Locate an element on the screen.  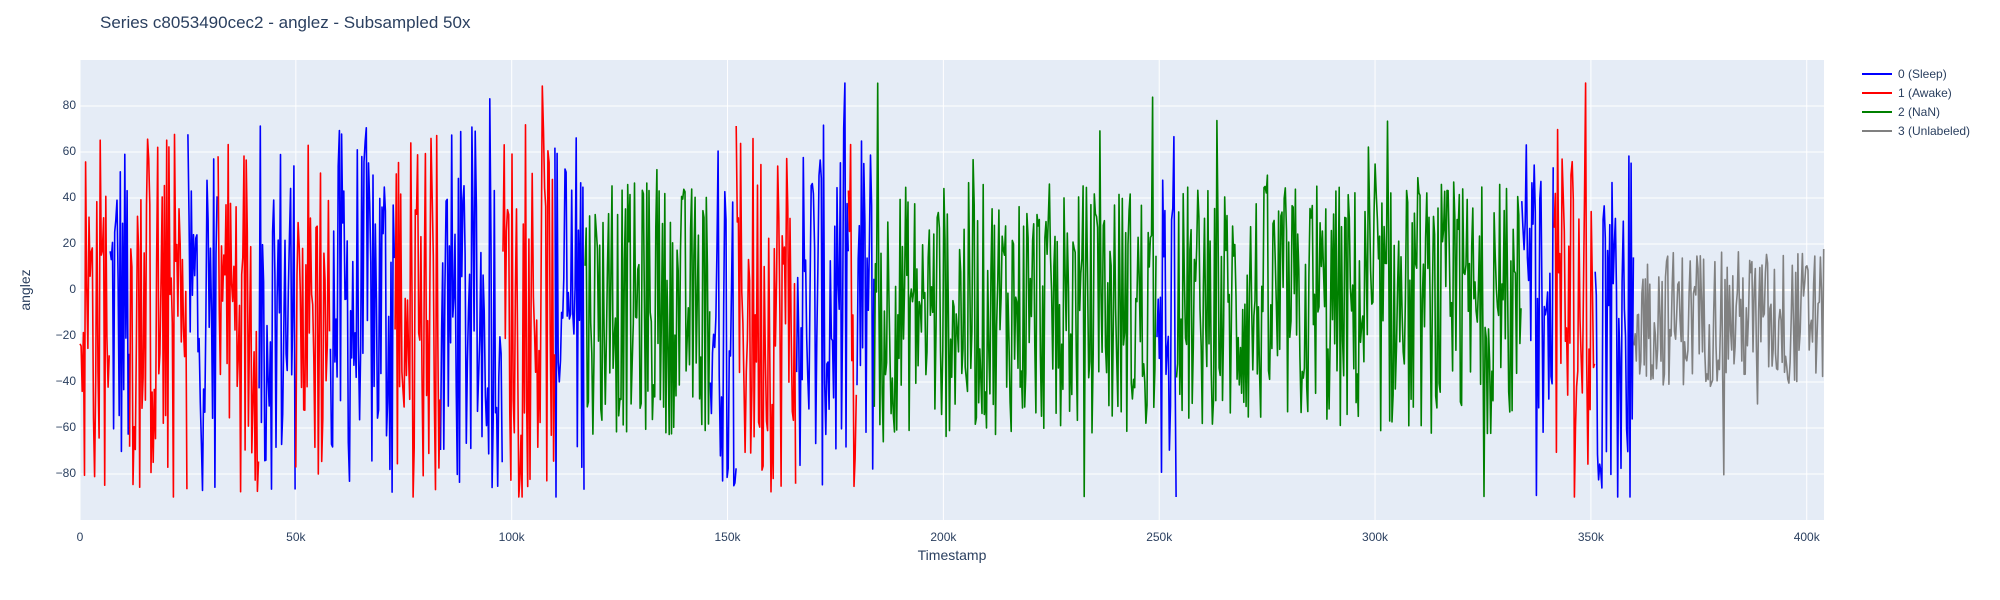
y-tick-label: −20 is located at coordinates (66, 335).